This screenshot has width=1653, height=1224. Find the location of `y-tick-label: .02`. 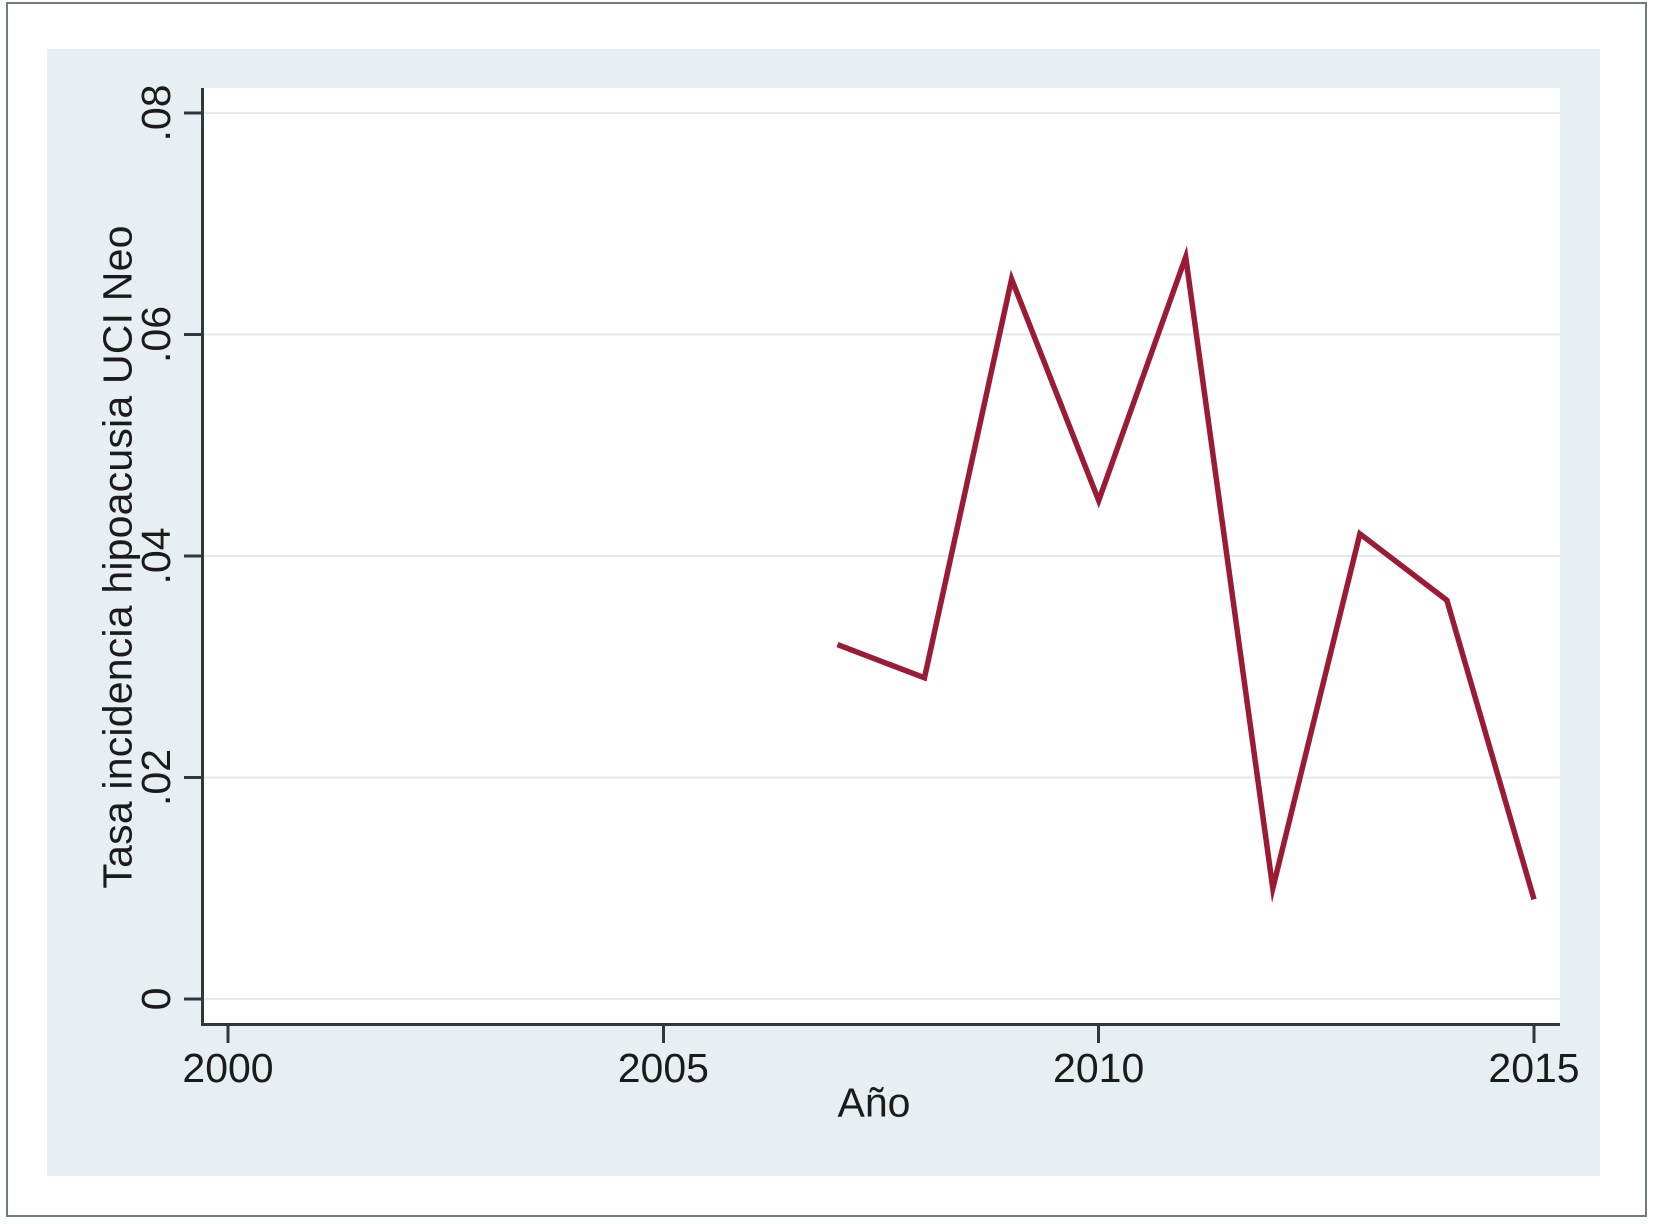

y-tick-label: .02 is located at coordinates (156, 777).